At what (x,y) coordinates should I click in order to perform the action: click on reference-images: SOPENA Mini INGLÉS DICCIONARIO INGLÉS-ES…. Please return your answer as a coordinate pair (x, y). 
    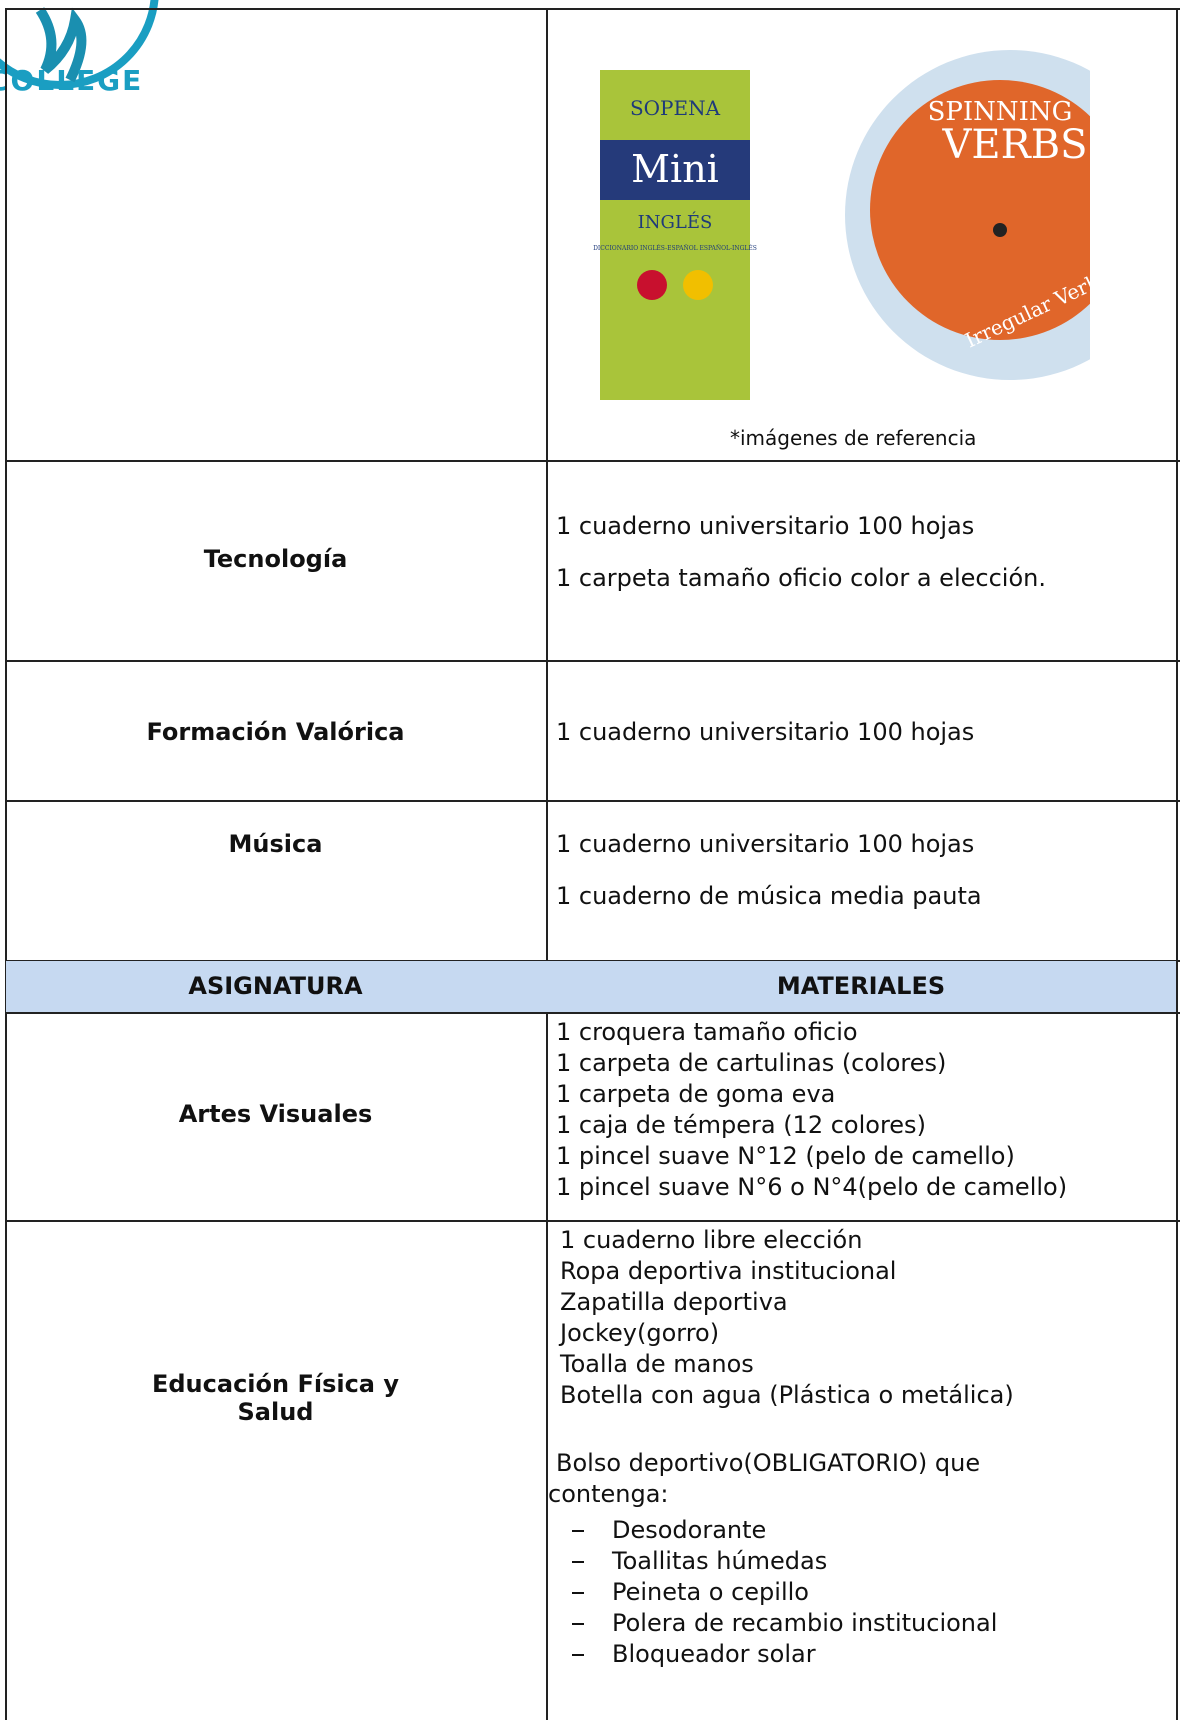
    Looking at the image, I should click on (841, 225).